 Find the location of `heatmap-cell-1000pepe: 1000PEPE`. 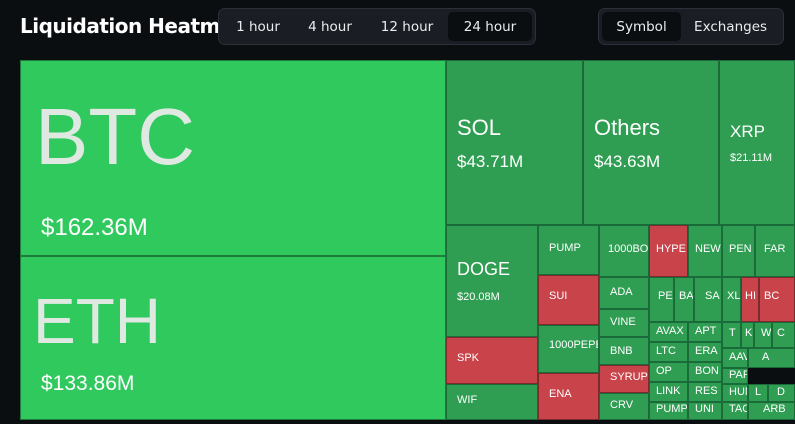

heatmap-cell-1000pepe: 1000PEPE is located at coordinates (568, 349).